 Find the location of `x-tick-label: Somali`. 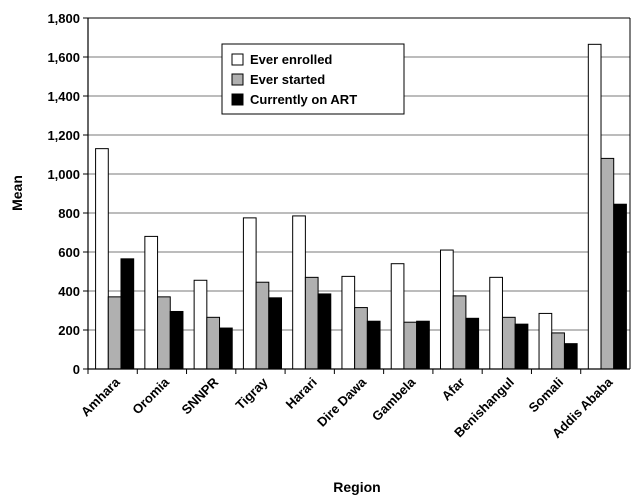

x-tick-label: Somali is located at coordinates (545, 395).